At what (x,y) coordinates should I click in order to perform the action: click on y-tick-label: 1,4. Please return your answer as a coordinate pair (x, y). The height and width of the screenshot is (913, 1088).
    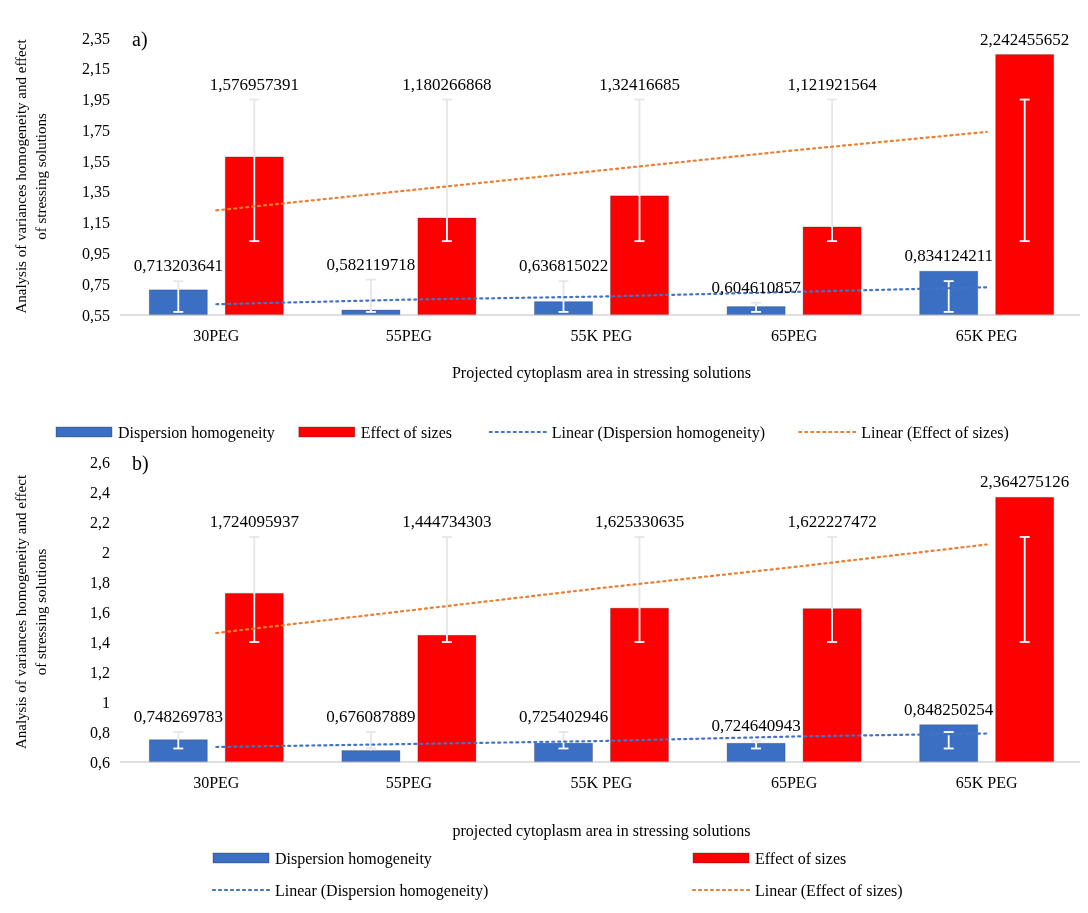
    Looking at the image, I should click on (100, 642).